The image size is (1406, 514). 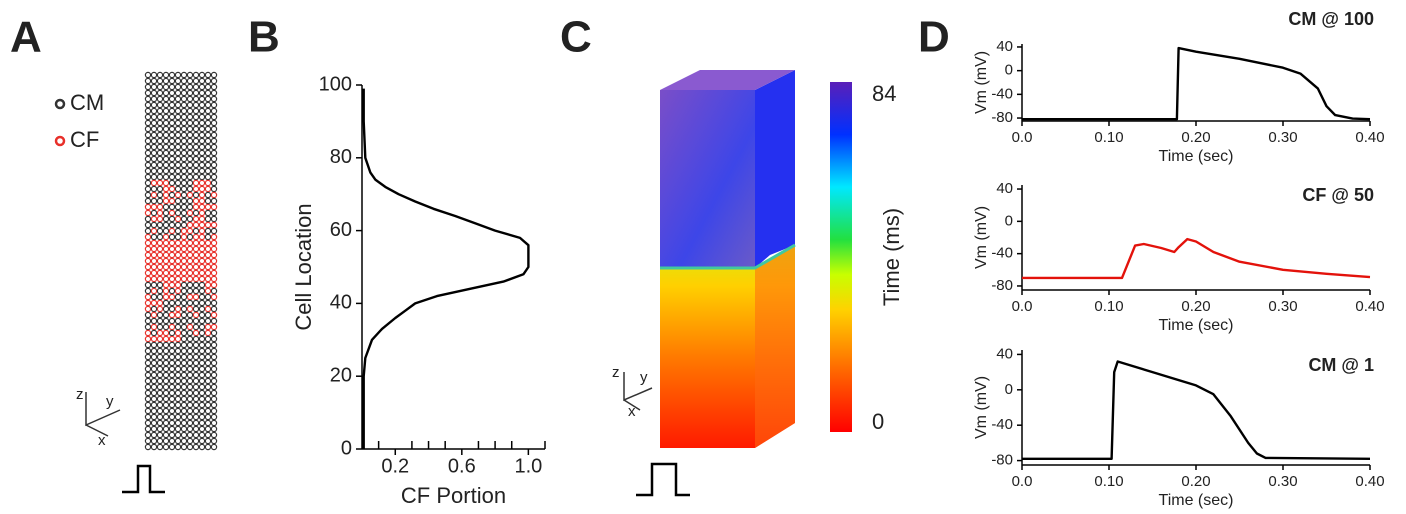 What do you see at coordinates (1108, 306) in the screenshot?
I see `x-tick-label: 0.10` at bounding box center [1108, 306].